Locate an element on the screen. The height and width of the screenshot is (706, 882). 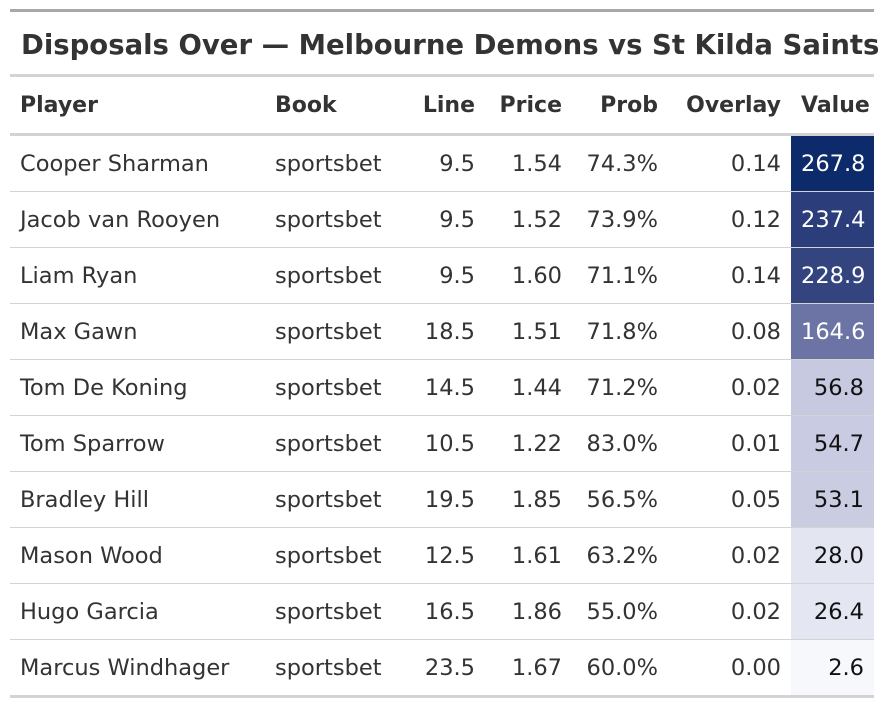
cell-line: 23.5 is located at coordinates (437, 668).